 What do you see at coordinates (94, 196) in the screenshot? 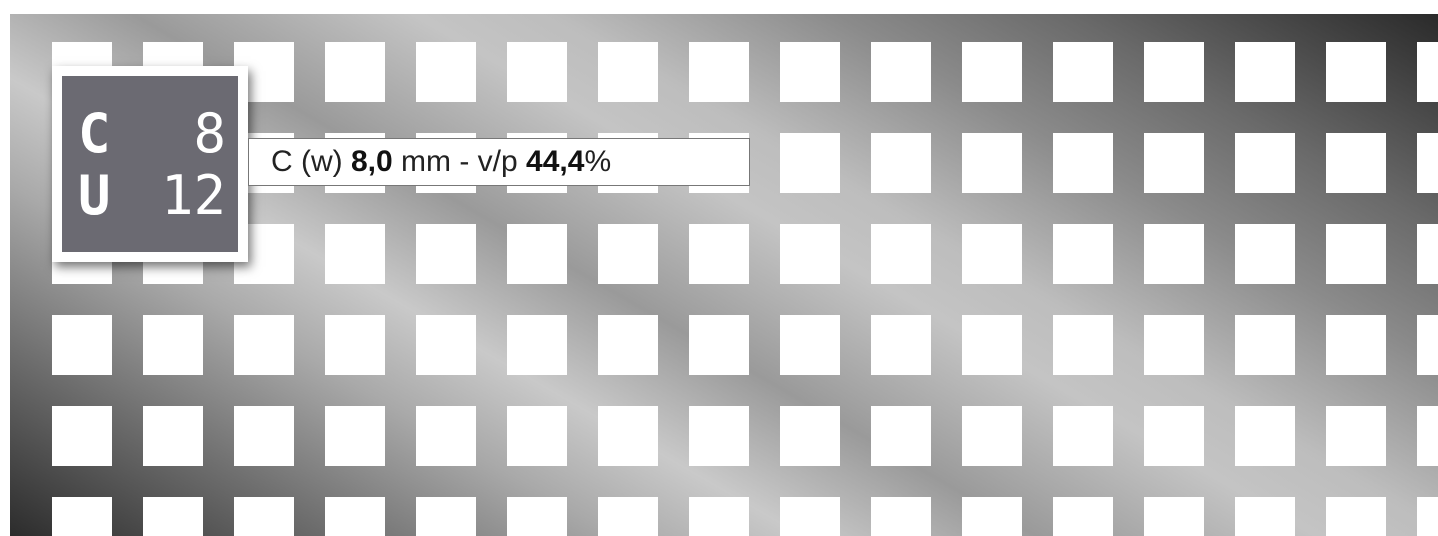
I see `pattern-letter: U` at bounding box center [94, 196].